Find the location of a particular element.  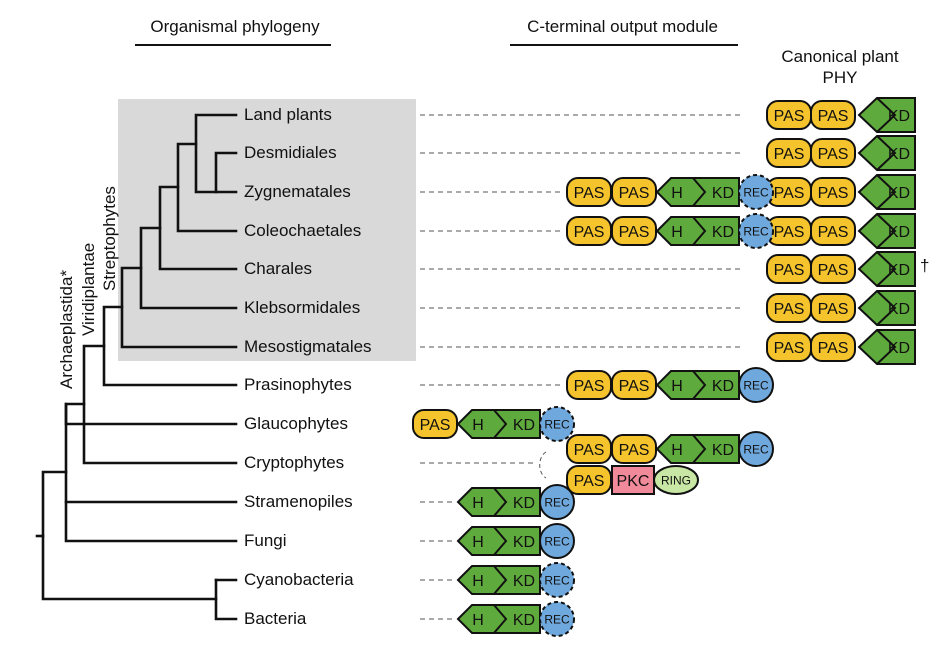

taxon-label: Klebsormidales is located at coordinates (302, 307).